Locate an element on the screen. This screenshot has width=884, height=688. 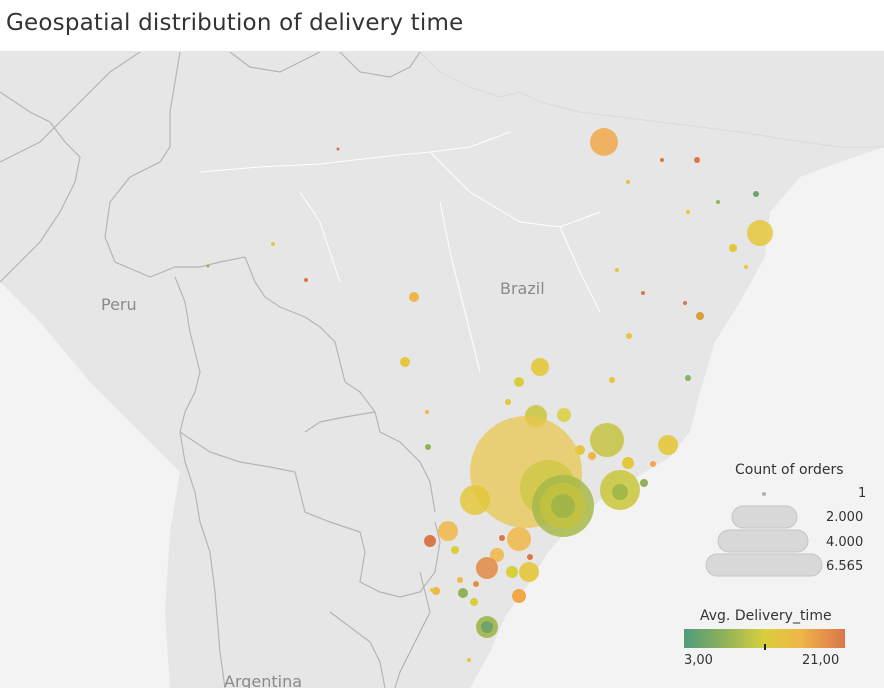
page-title: Geospatial distribution of delivery time is located at coordinates (235, 23).